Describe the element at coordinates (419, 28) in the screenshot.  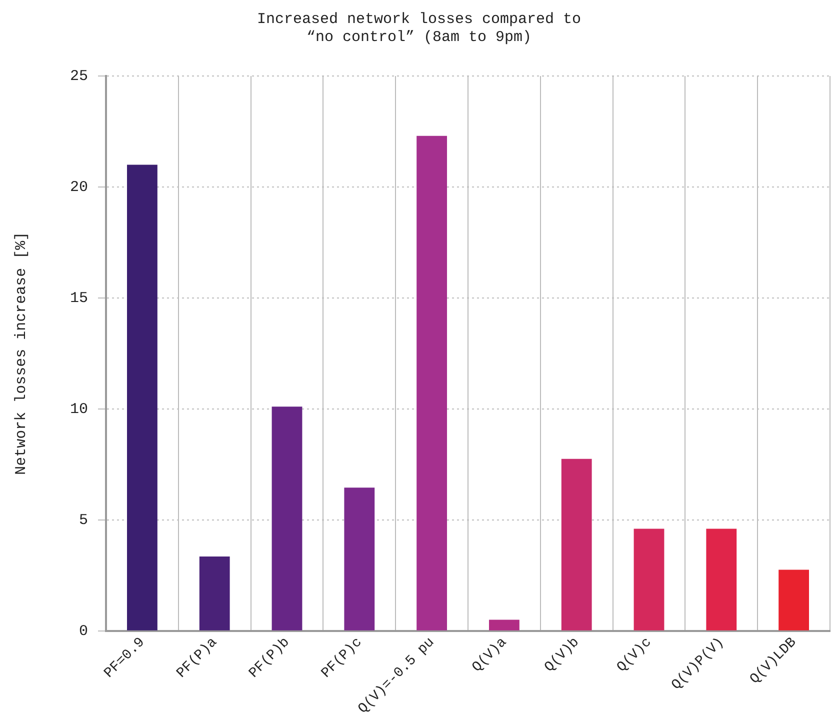
I see `chart-title: Increased network losses compared to “no control” (8am to 9pm)` at that location.